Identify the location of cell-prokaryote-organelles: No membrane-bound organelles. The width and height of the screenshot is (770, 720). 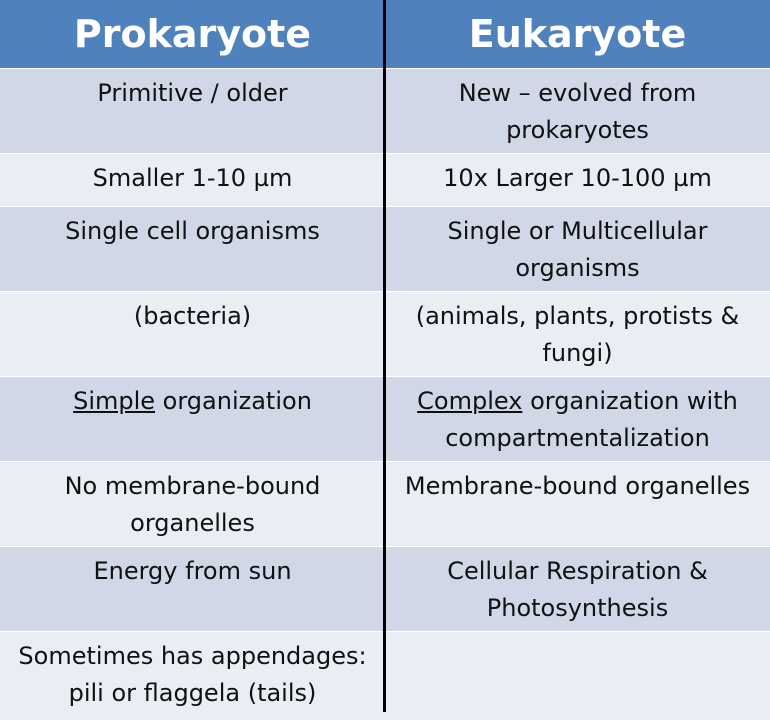
(192, 504).